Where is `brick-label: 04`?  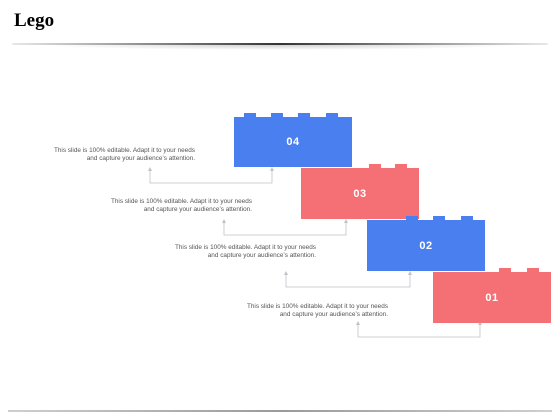 brick-label: 04 is located at coordinates (293, 142).